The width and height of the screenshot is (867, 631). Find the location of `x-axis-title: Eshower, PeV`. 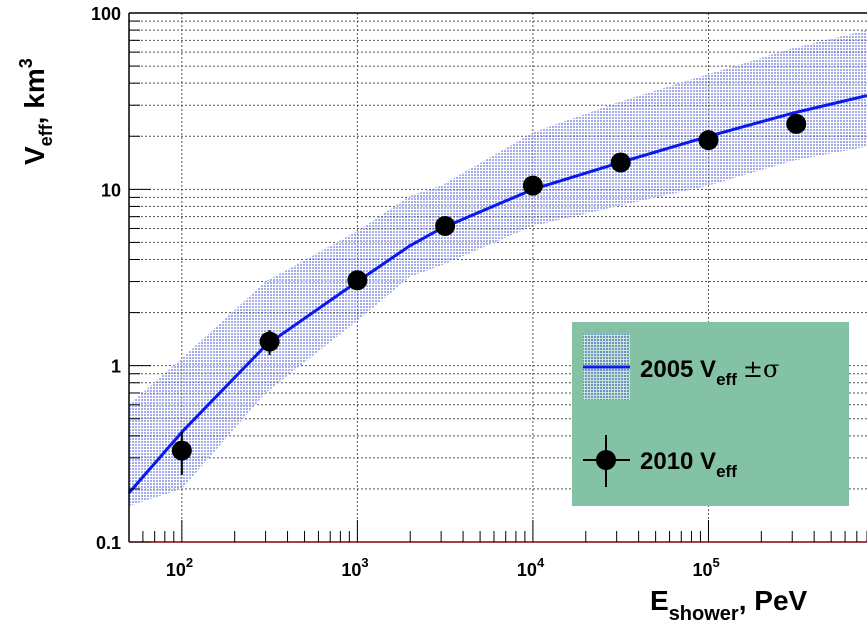

x-axis-title: Eshower, PeV is located at coordinates (729, 605).